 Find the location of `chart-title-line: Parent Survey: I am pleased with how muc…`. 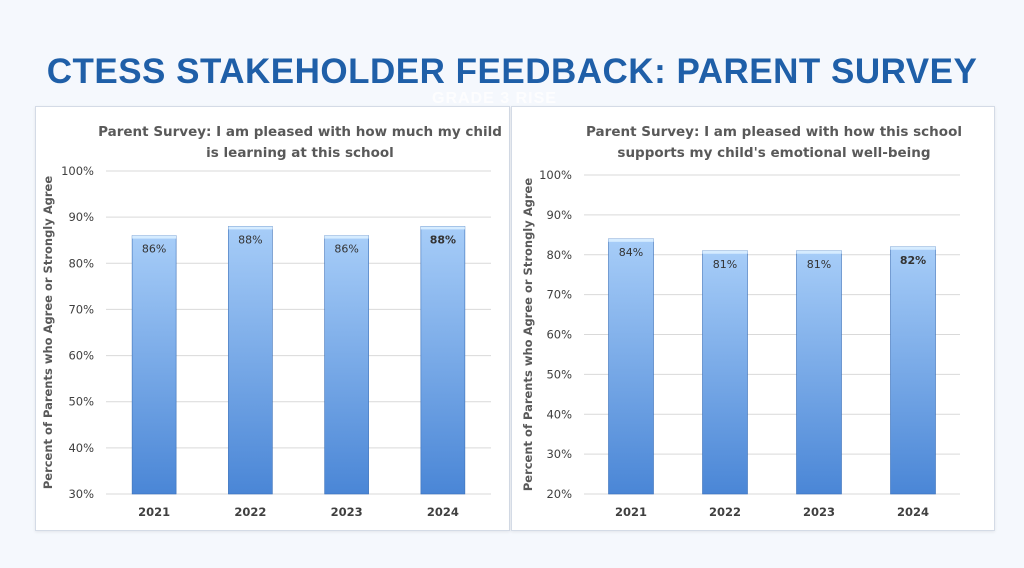

chart-title-line: Parent Survey: I am pleased with how muc… is located at coordinates (300, 132).